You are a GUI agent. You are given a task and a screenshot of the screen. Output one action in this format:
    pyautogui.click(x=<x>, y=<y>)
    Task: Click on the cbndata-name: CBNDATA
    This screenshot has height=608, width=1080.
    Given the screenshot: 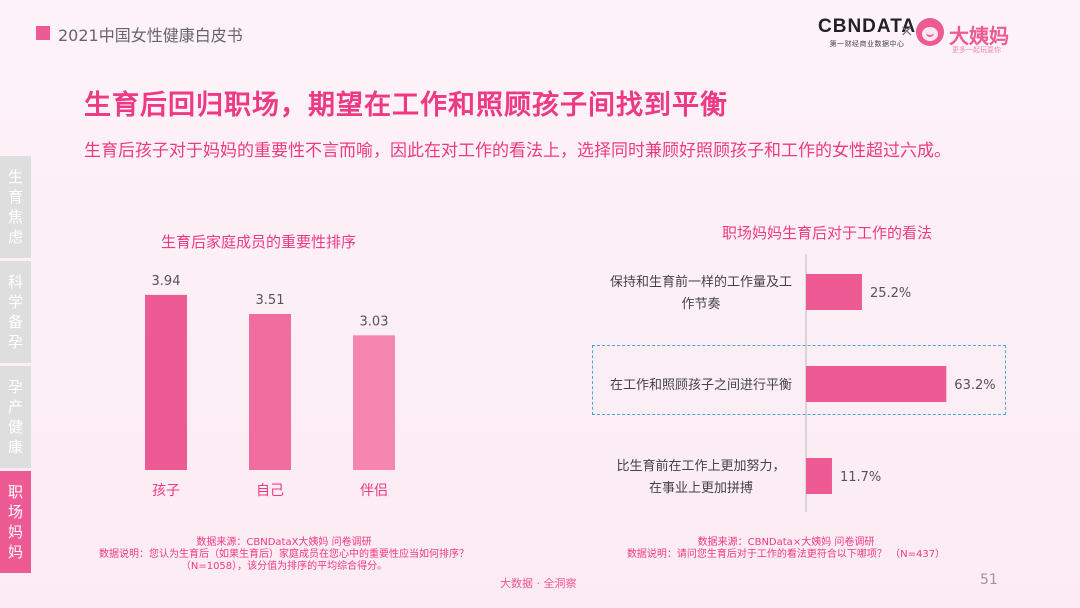 What is the action you would take?
    pyautogui.click(x=867, y=26)
    